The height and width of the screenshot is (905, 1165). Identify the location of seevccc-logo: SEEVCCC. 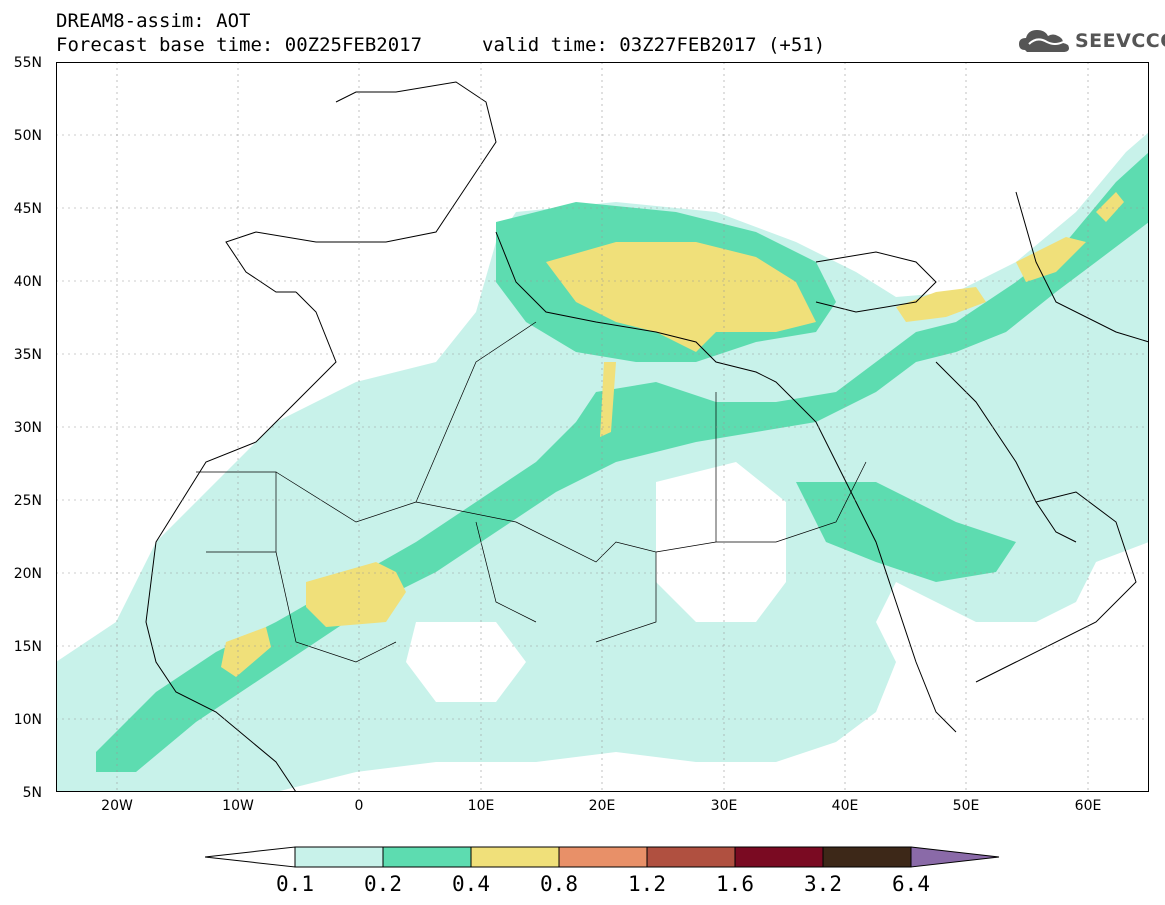
(1091, 41).